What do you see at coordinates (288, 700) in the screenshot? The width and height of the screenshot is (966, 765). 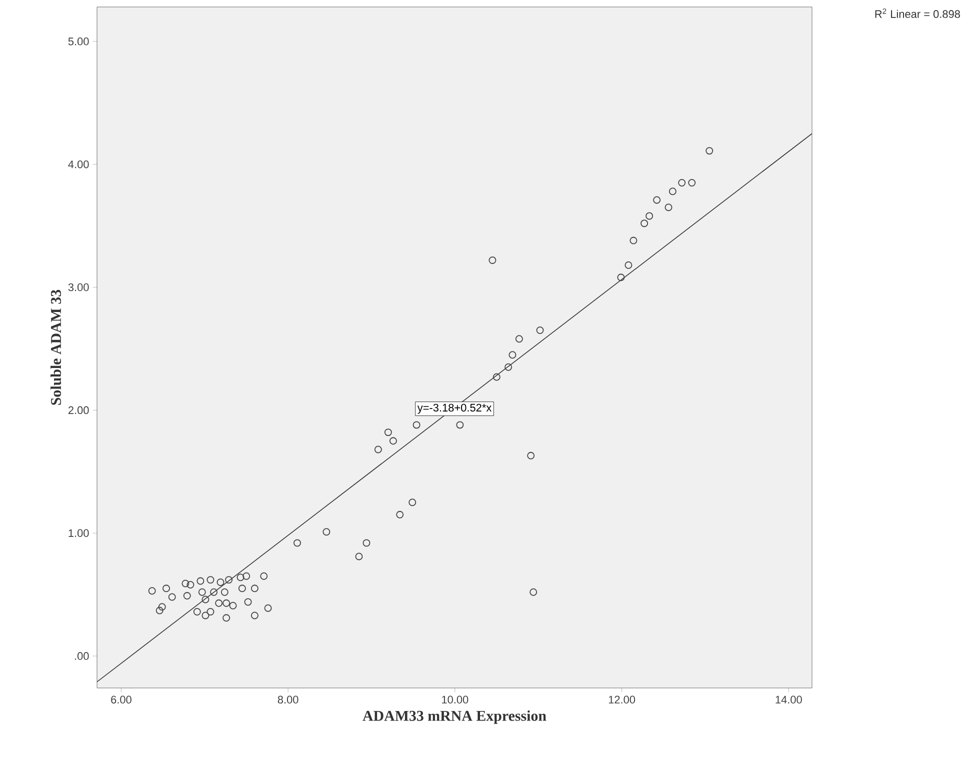 I see `x-tick-label: 8.00` at bounding box center [288, 700].